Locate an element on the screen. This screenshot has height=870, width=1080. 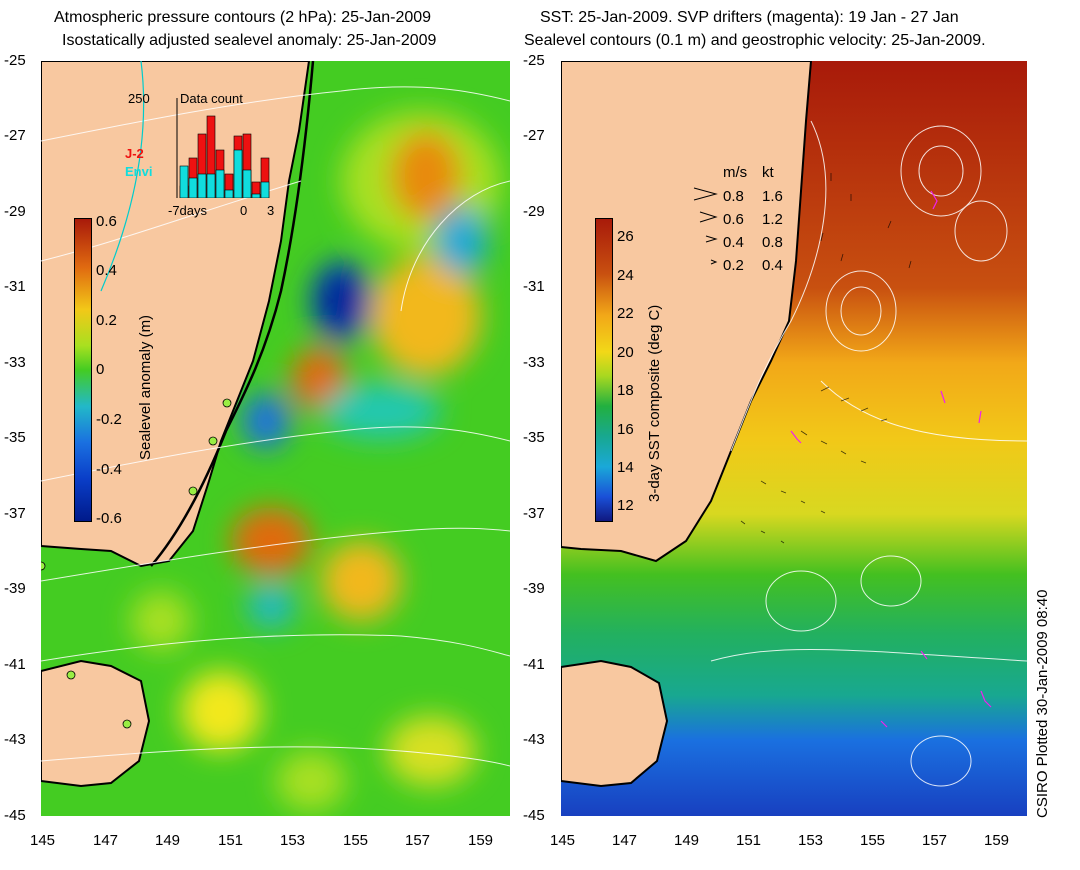
right-lat-label-4: -33 is located at coordinates (534, 362).